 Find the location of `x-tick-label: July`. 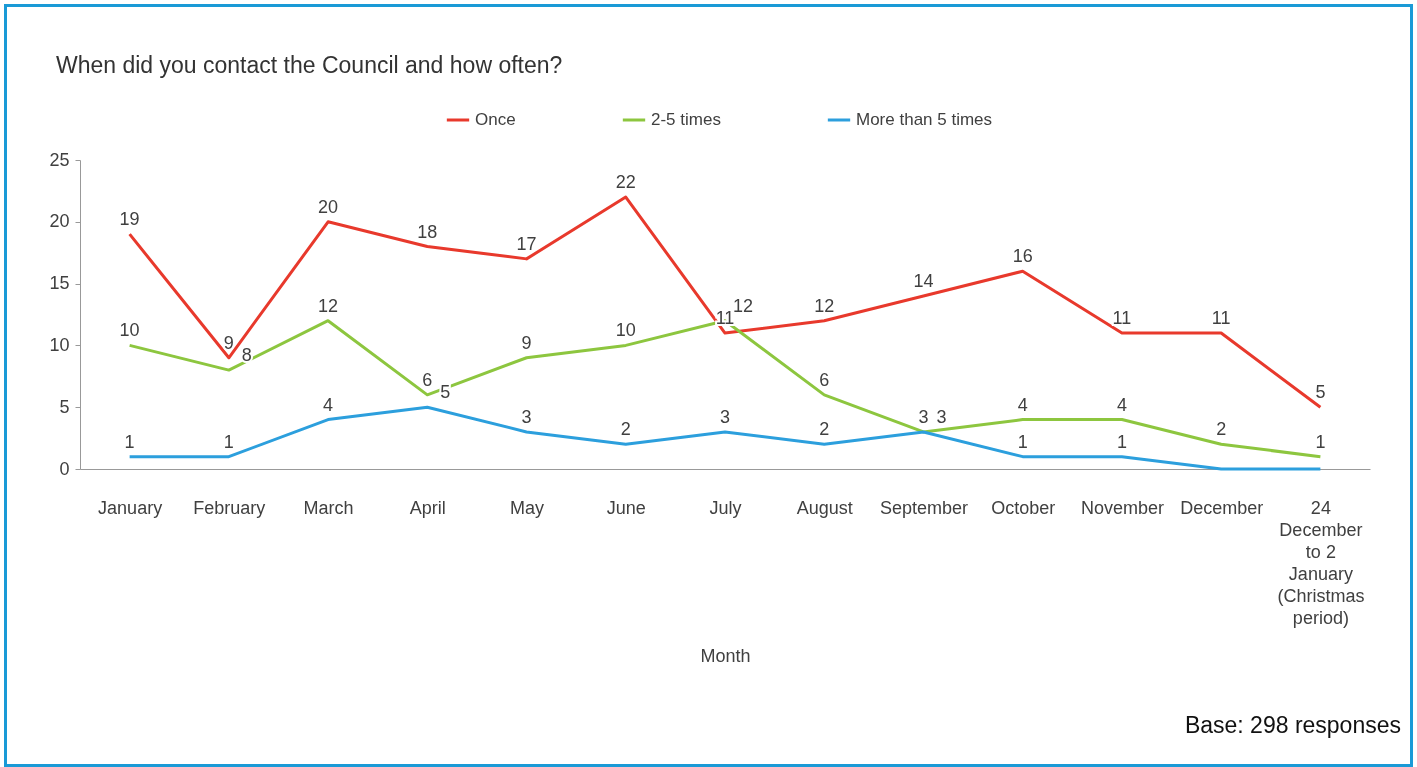

x-tick-label: July is located at coordinates (725, 507).